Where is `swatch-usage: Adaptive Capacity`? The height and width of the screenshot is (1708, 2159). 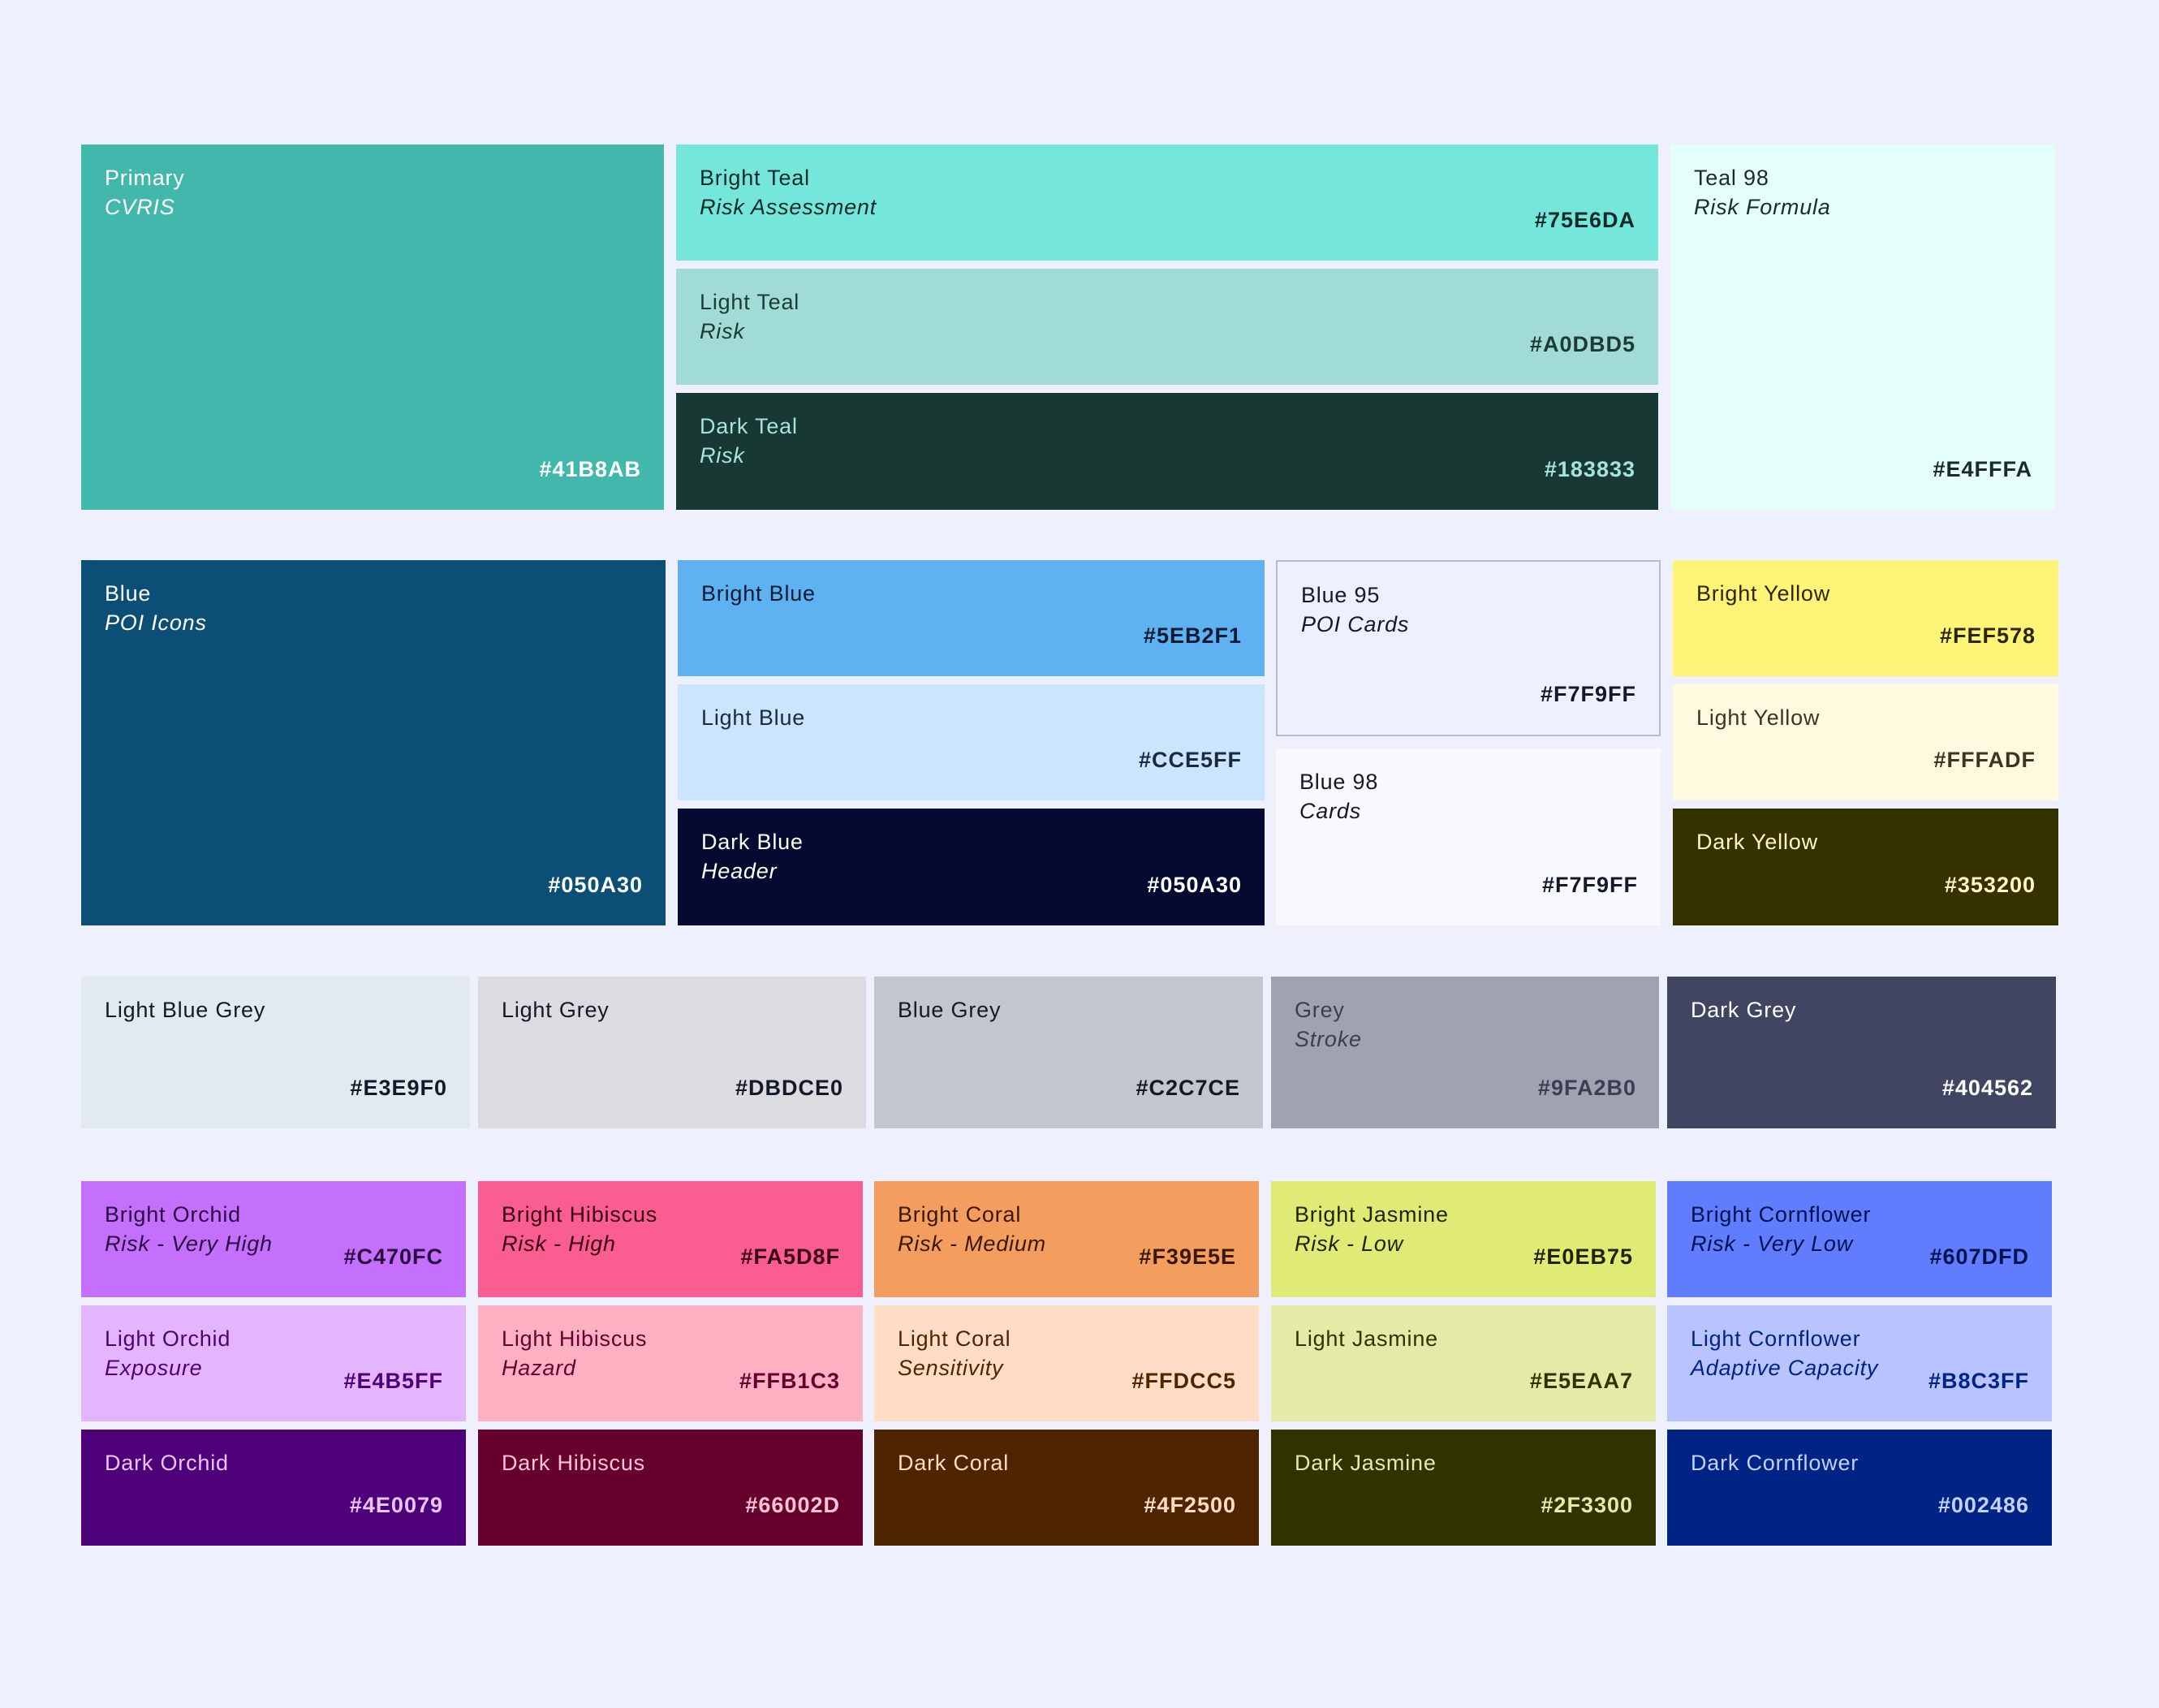
swatch-usage: Adaptive Capacity is located at coordinates (1785, 1368).